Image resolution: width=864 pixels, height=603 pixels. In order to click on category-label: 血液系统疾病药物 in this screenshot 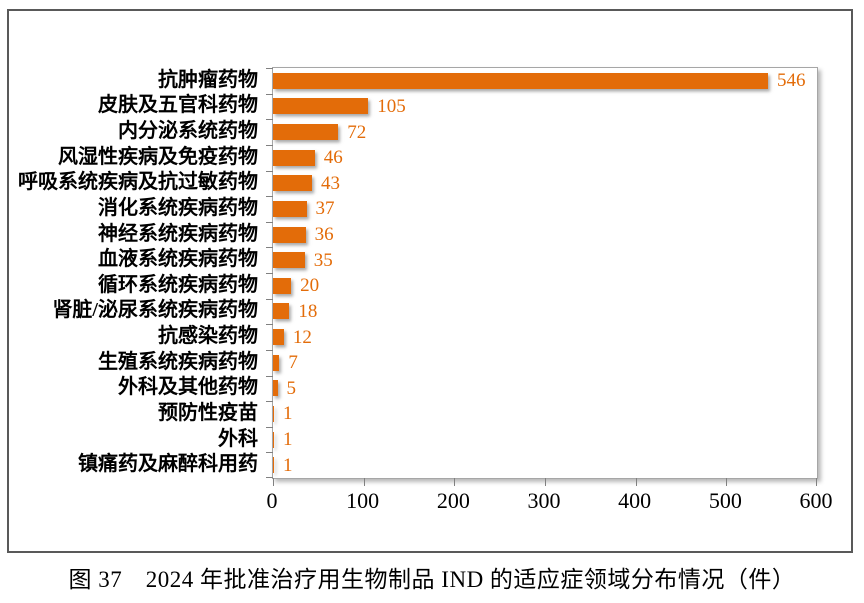, I will do `click(178, 259)`.